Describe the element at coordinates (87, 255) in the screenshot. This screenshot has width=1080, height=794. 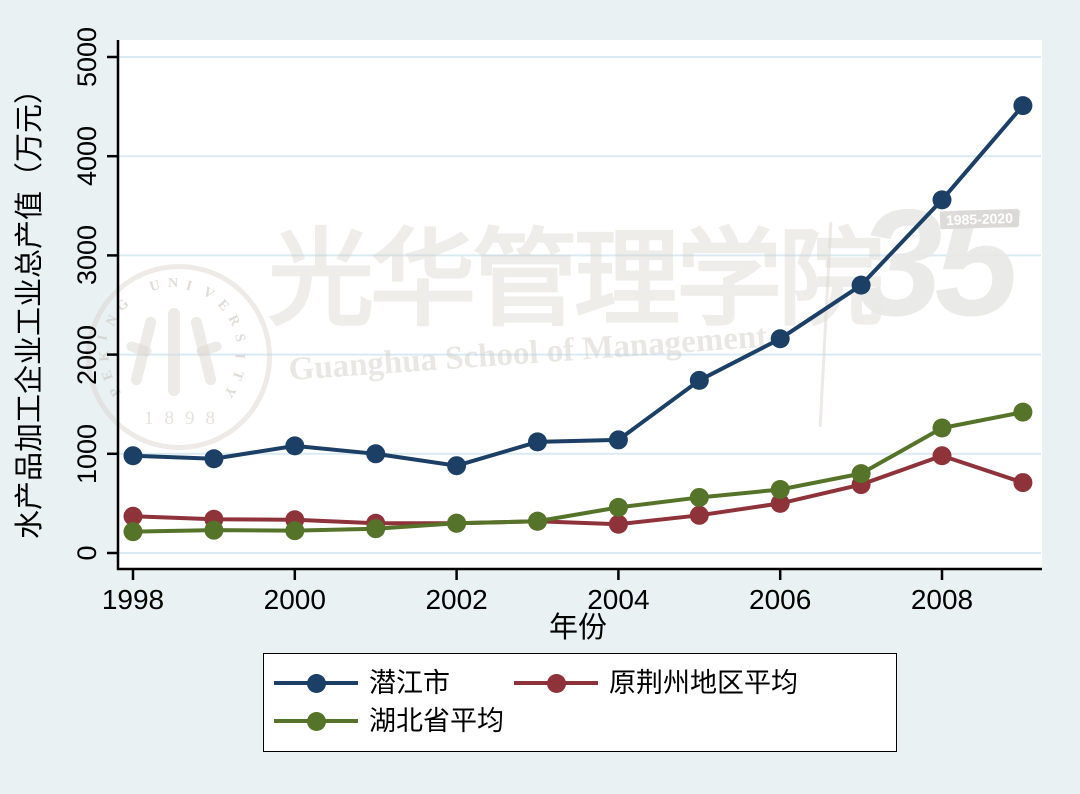
I see `y-tick-label: 3000` at that location.